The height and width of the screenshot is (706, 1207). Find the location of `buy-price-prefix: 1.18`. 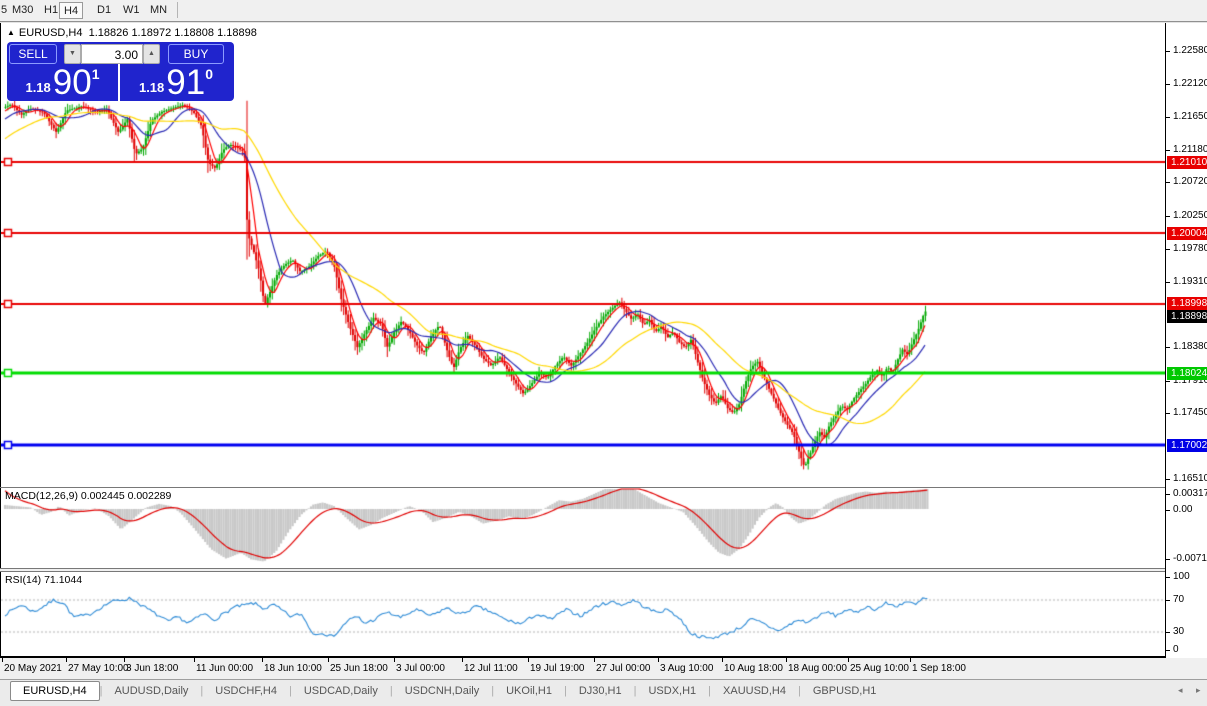

buy-price-prefix: 1.18 is located at coordinates (151, 87).